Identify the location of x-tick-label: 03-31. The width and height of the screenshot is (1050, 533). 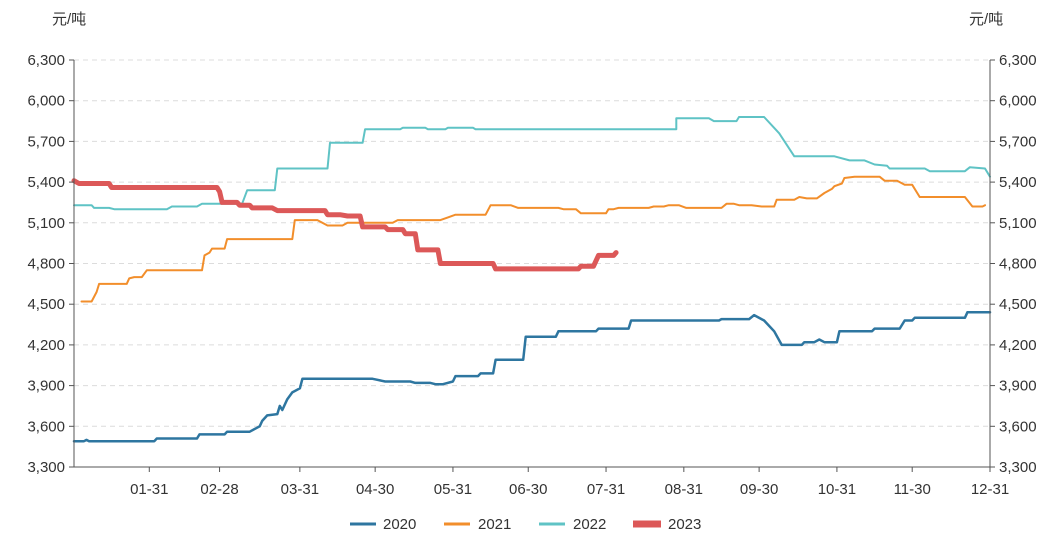
(300, 489).